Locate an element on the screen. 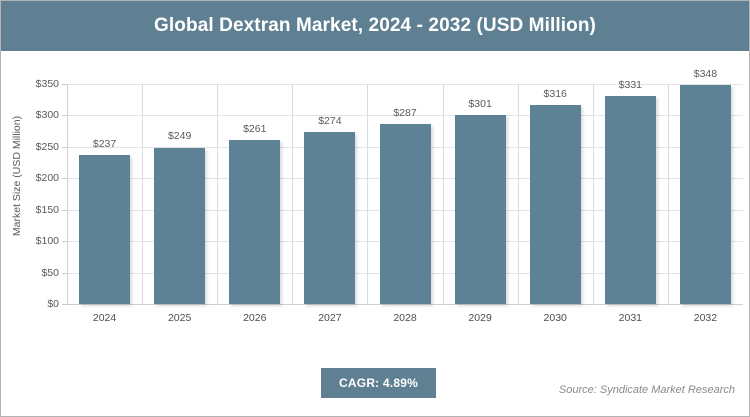 The image size is (750, 417). x-tick-label: 2024 is located at coordinates (104, 318).